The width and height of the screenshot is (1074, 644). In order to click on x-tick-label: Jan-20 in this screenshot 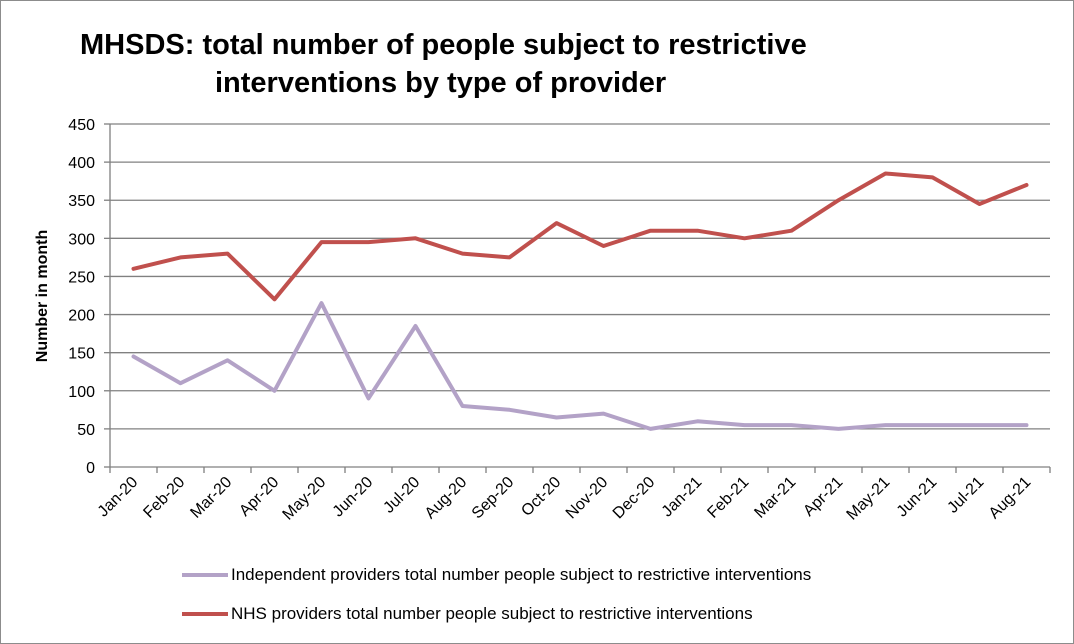, I will do `click(118, 497)`.